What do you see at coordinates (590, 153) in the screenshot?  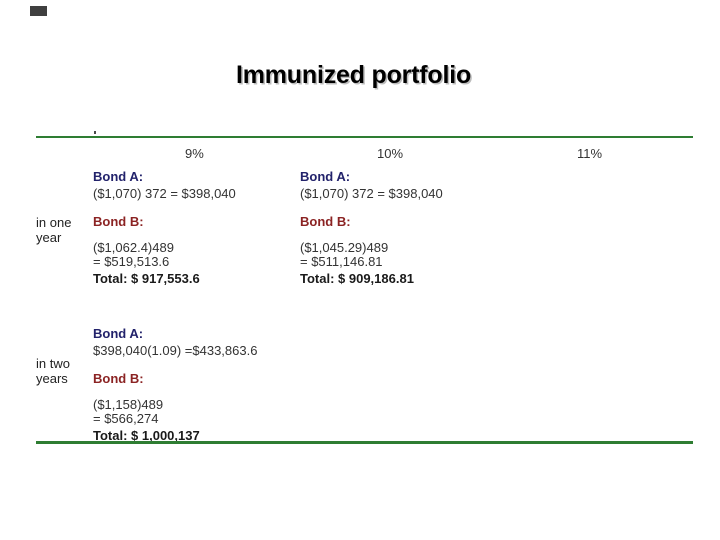 I see `column-header-11pct: 11%` at bounding box center [590, 153].